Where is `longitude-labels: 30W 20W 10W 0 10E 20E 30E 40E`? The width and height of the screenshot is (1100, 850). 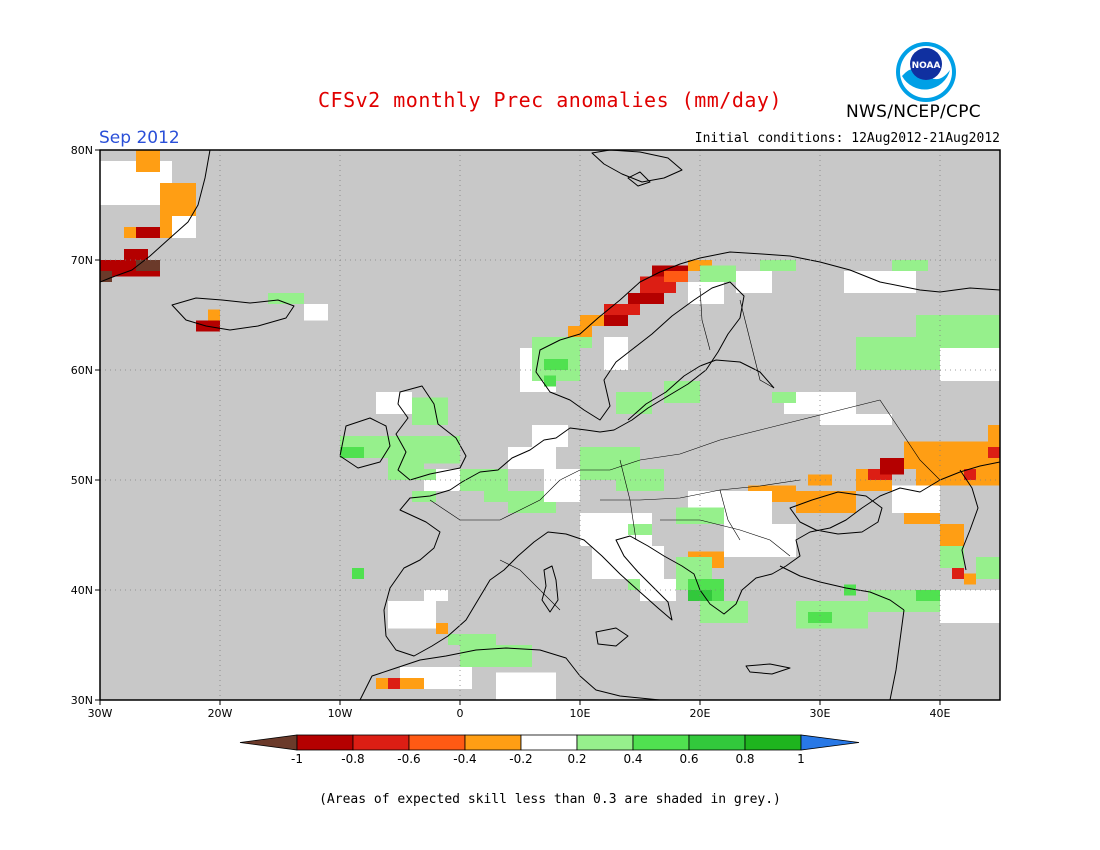 longitude-labels: 30W 20W 10W 0 10E 20E 30E 40E is located at coordinates (519, 710).